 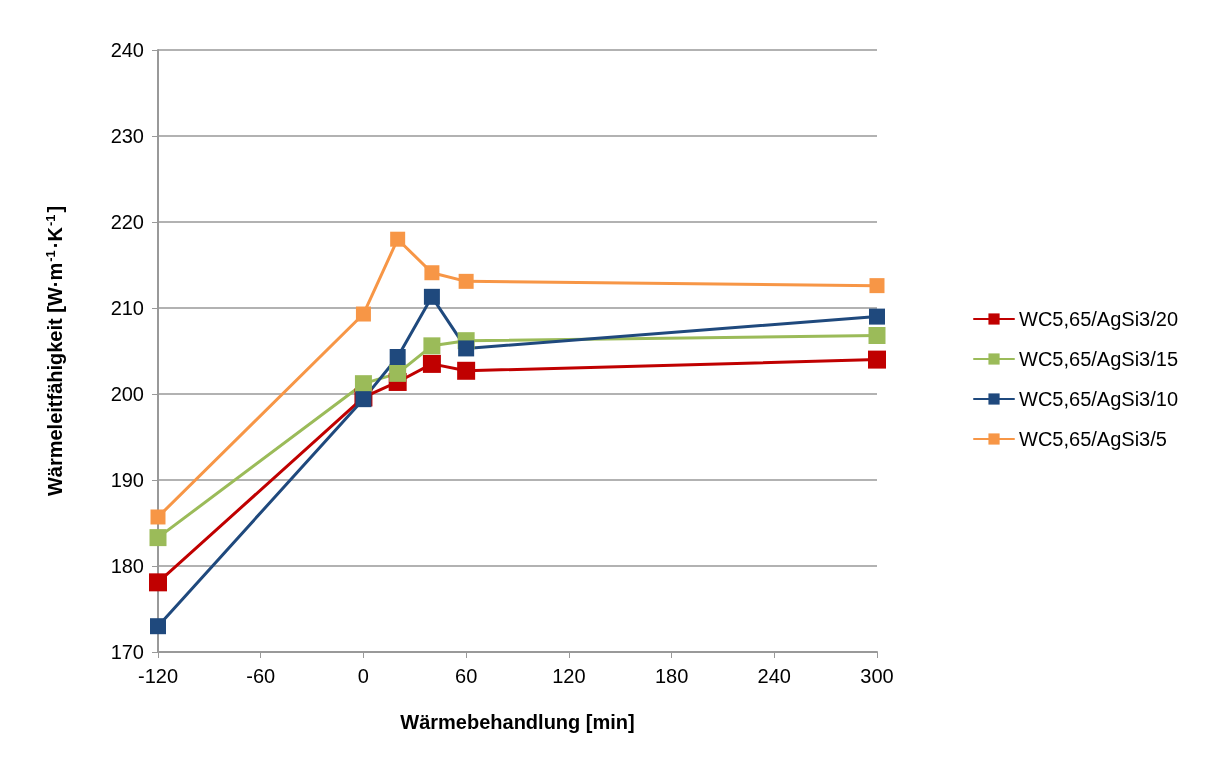 I want to click on x-tick-label: 240, so click(x=774, y=676).